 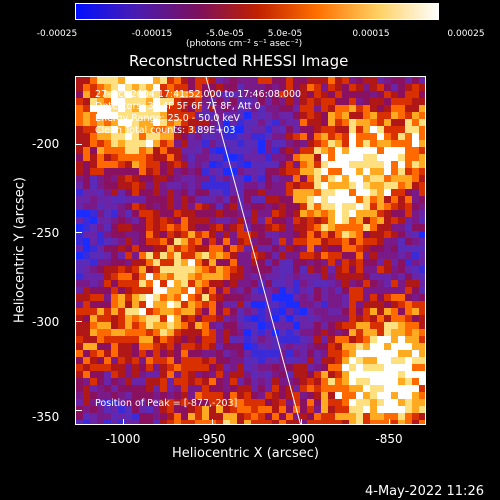 I want to click on colorbar-tick: 5.0e-05, so click(x=285, y=34).